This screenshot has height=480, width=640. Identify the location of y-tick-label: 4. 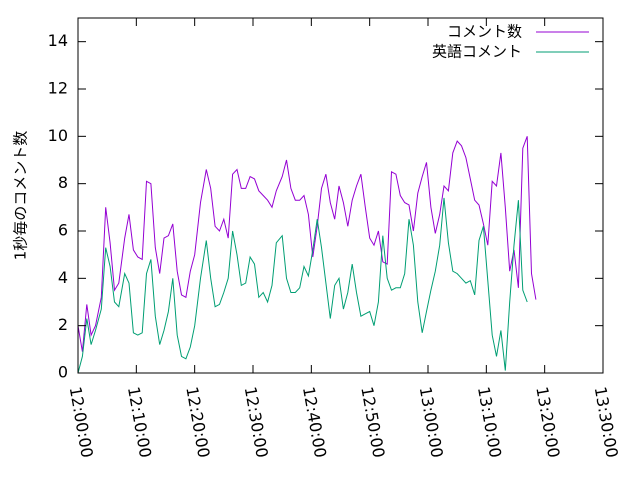
(63, 277).